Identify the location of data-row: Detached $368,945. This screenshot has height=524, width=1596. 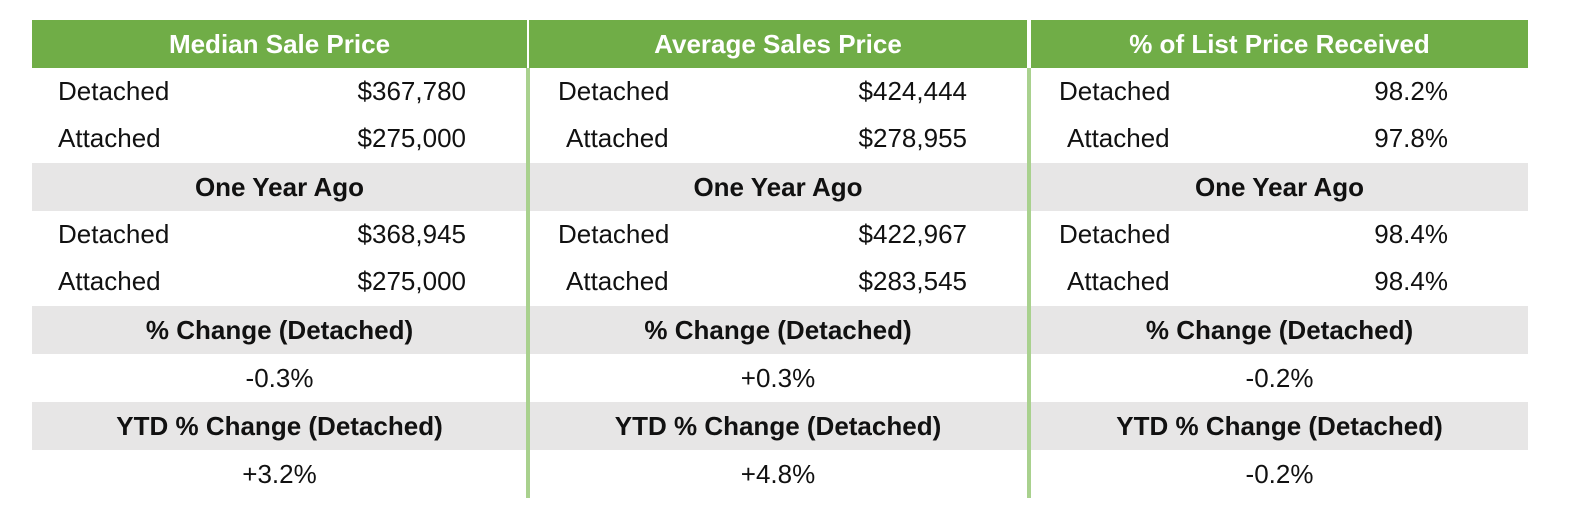
(279, 234).